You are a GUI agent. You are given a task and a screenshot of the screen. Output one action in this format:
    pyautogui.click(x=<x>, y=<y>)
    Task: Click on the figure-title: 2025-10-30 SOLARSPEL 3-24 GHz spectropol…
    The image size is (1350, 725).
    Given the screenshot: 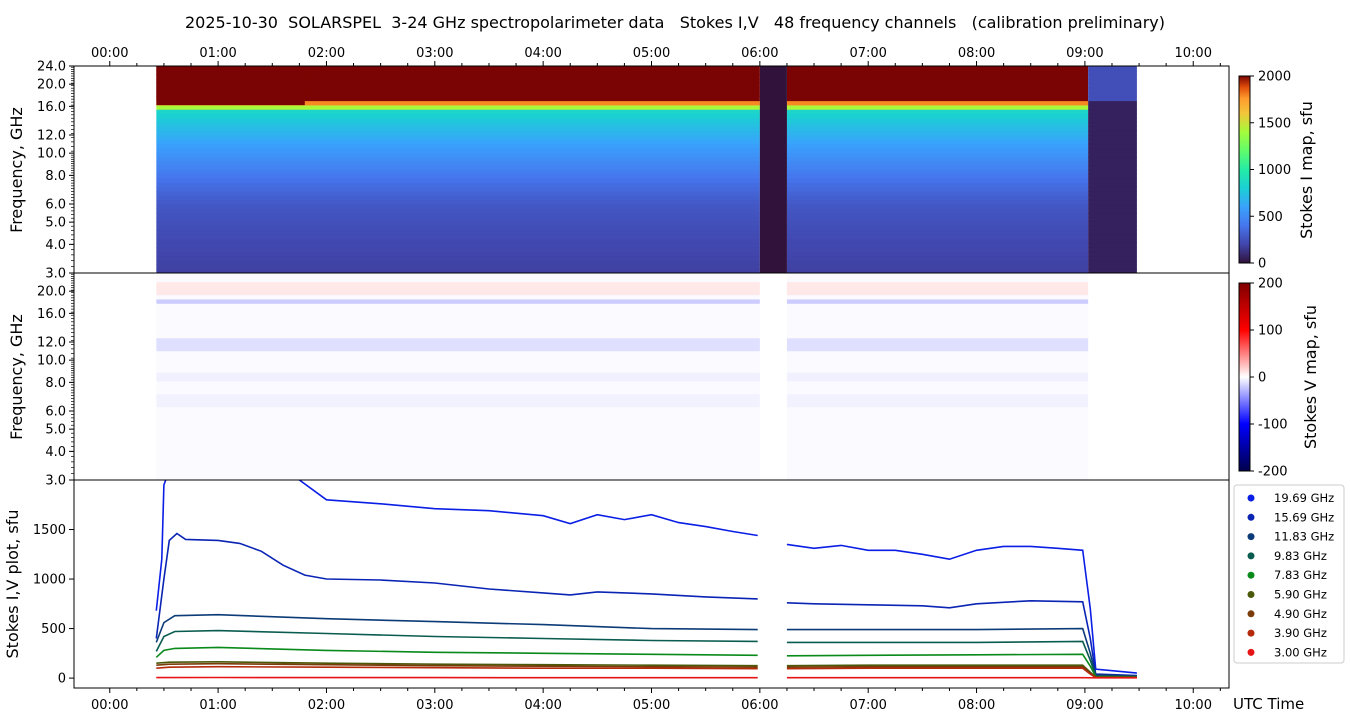 What is the action you would take?
    pyautogui.click(x=675, y=22)
    